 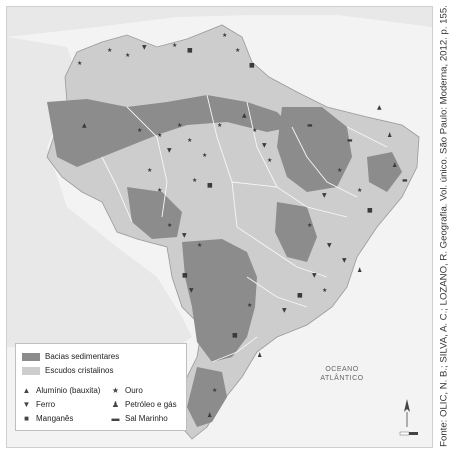 I want to click on legend-item-manganese: ■ Manganês, so click(x=47, y=418).